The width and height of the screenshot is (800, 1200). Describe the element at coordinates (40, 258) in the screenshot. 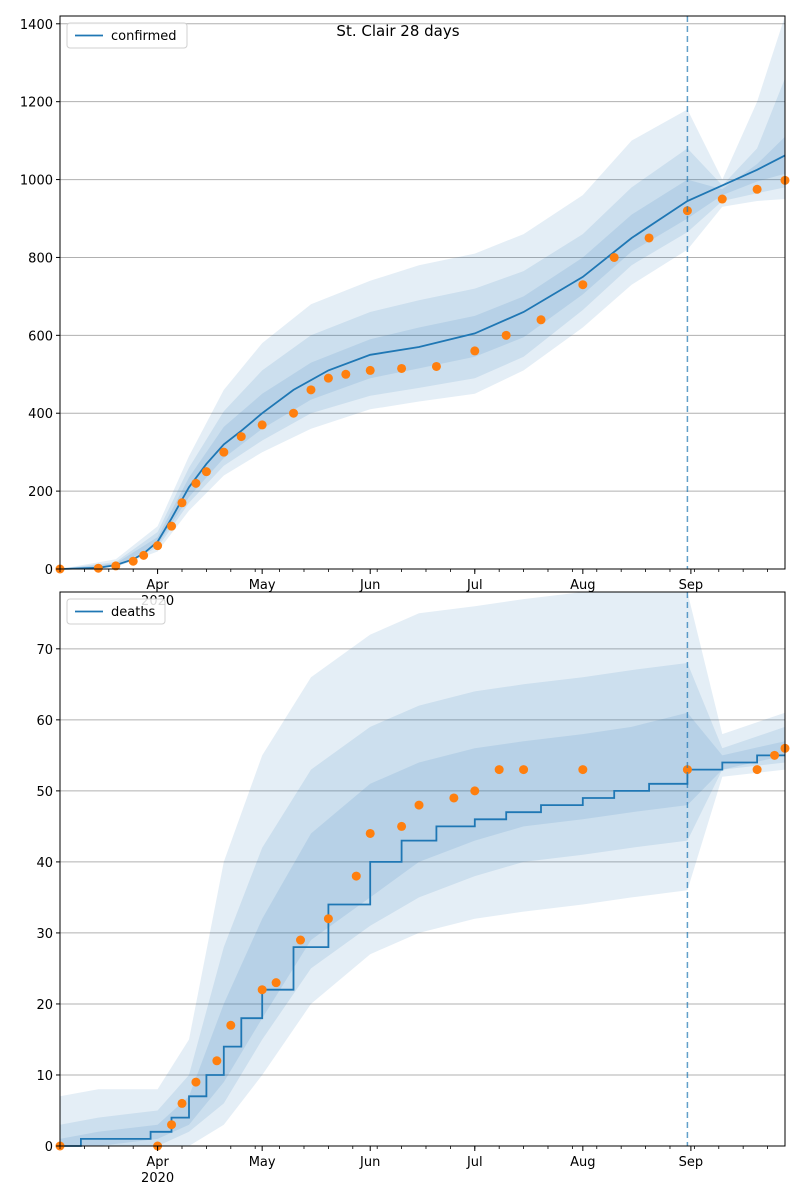

I see `y-tick-label: 800` at that location.